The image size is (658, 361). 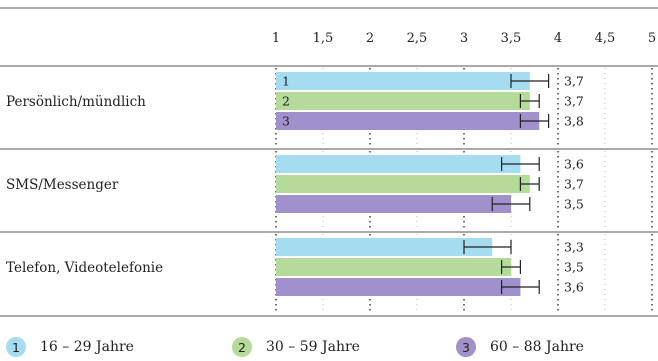 I want to click on legend-badge-1: 1, so click(x=16, y=347).